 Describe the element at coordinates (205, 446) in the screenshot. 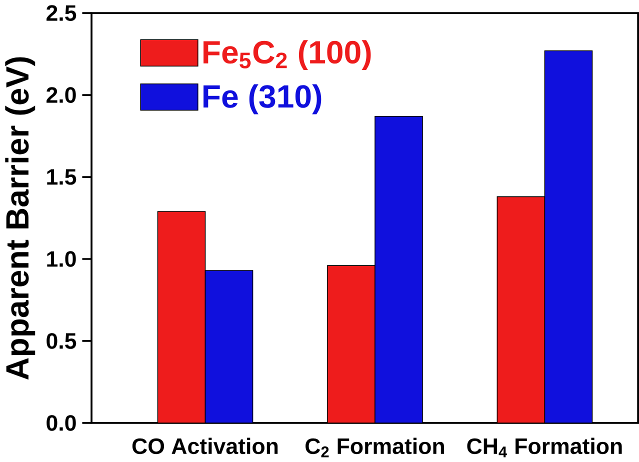

I see `x-tick-label: CO Activation` at that location.